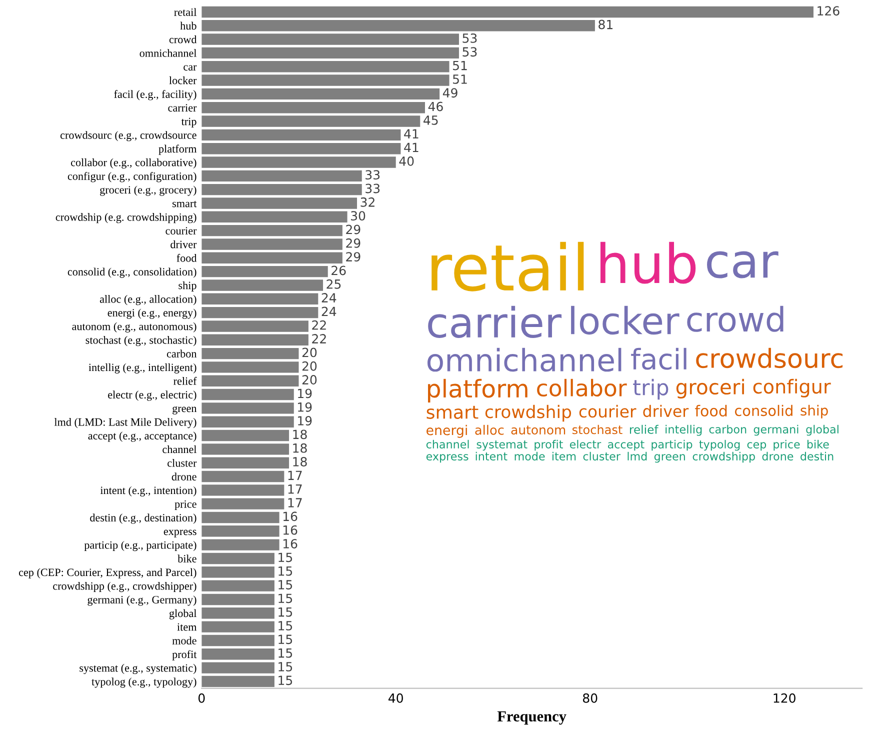  I want to click on category-label: hub, so click(648, 263).